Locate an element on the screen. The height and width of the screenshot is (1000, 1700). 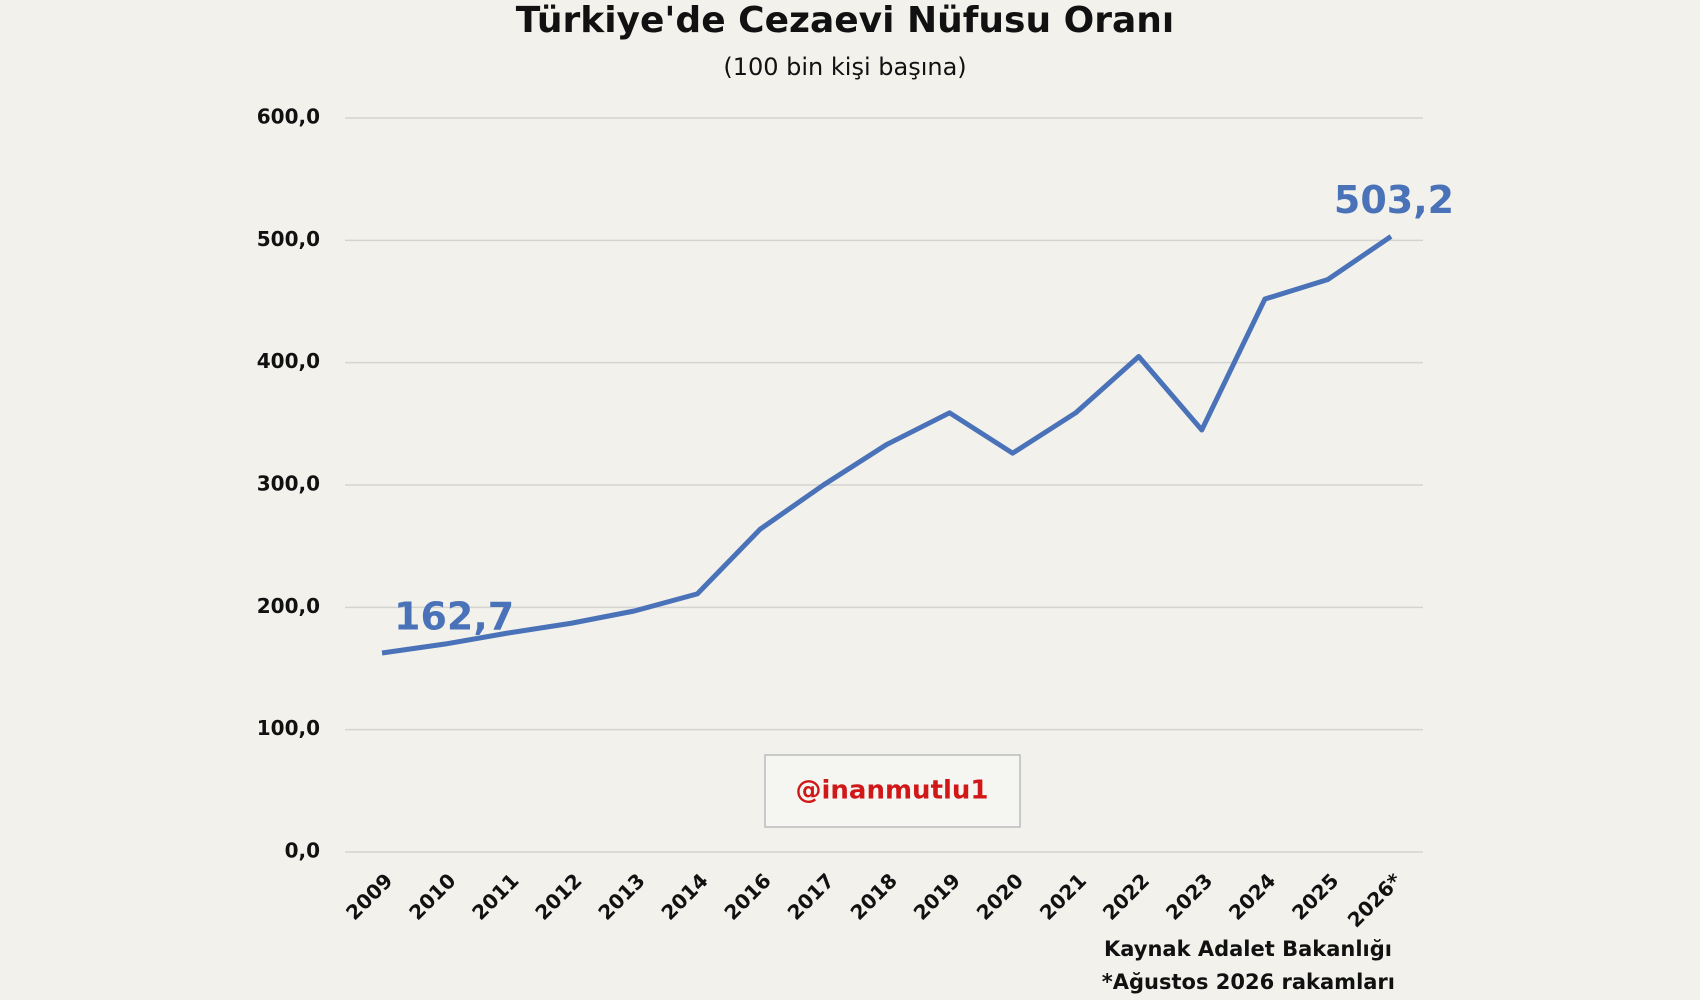
source: Kaynak Adalet Bakanlığı is located at coordinates (1248, 949).